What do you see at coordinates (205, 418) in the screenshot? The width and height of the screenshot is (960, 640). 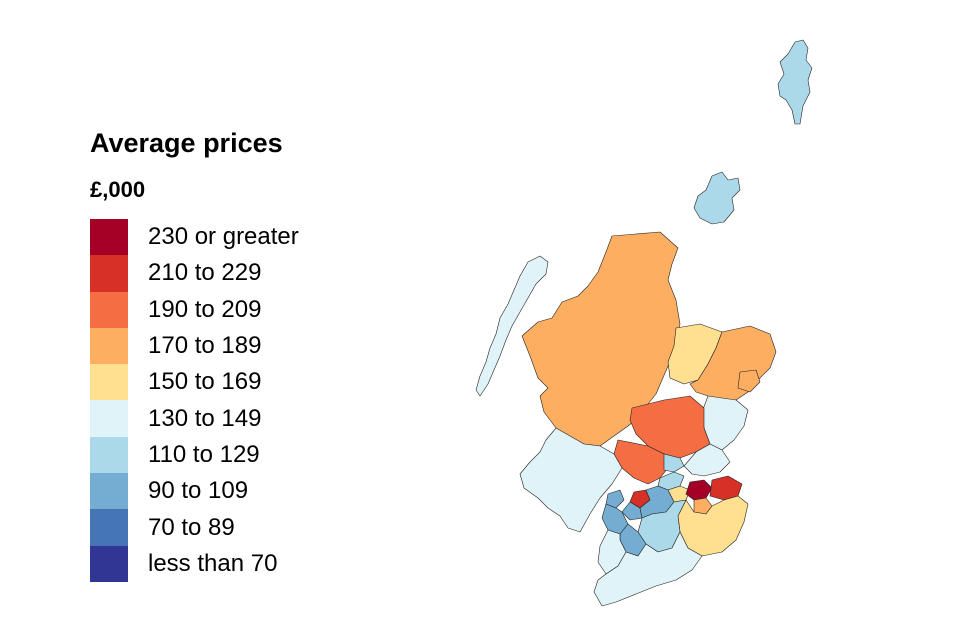 I see `legend-label: 130 to 149` at bounding box center [205, 418].